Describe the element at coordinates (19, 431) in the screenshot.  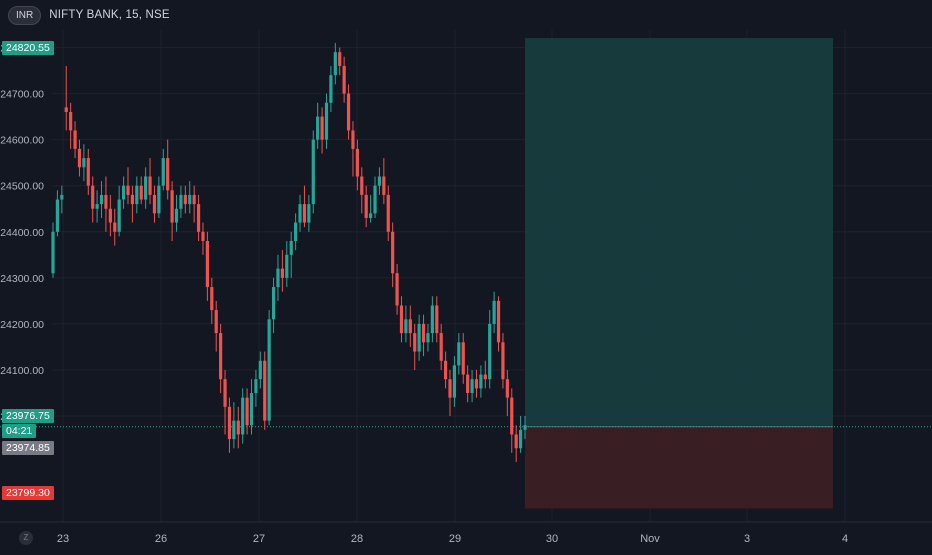
I see `countdown-tag: 04:21` at that location.